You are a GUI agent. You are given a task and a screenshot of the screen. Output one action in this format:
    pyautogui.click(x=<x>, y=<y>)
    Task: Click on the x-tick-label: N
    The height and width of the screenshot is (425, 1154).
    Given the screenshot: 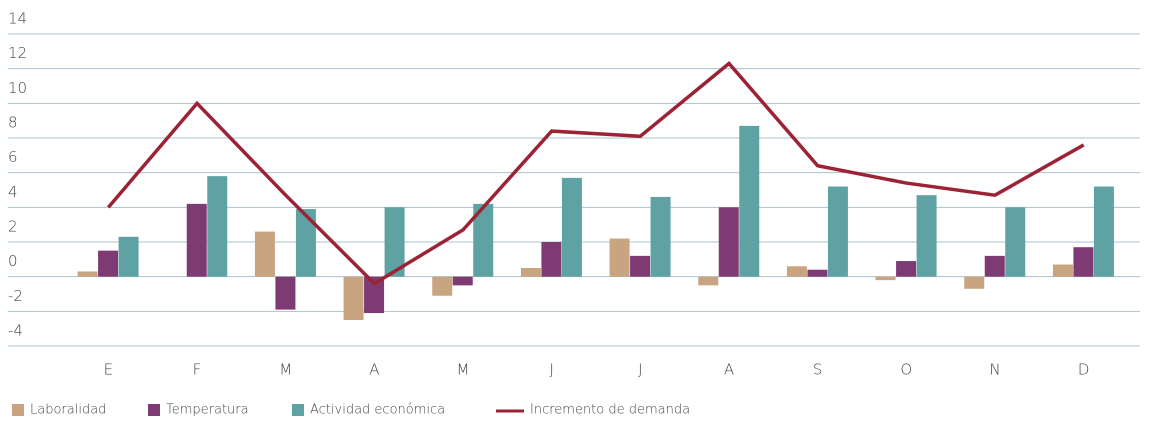 What is the action you would take?
    pyautogui.click(x=994, y=370)
    